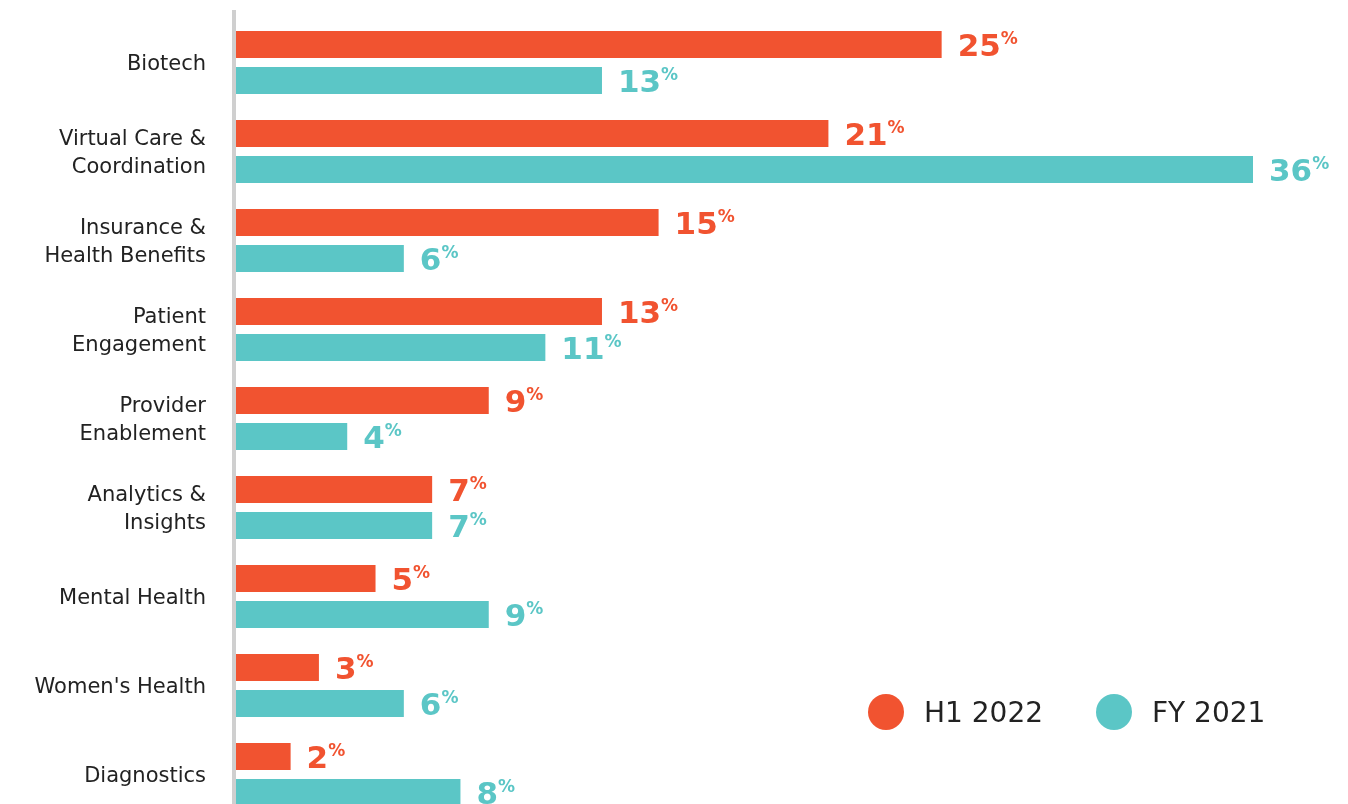 This screenshot has height=804, width=1348. I want to click on data-label: 2$^{%}$, so click(326, 756).